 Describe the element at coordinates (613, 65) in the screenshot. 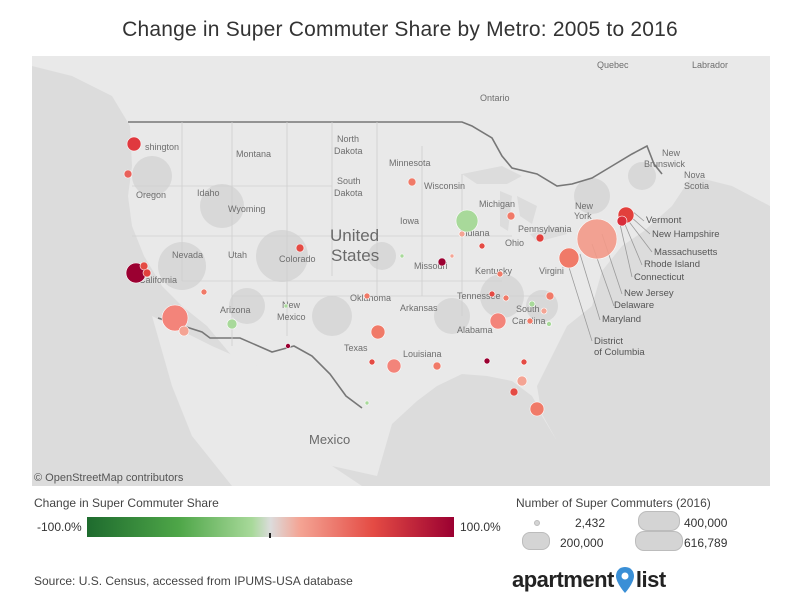

I see `label-quebec: Quebec` at that location.